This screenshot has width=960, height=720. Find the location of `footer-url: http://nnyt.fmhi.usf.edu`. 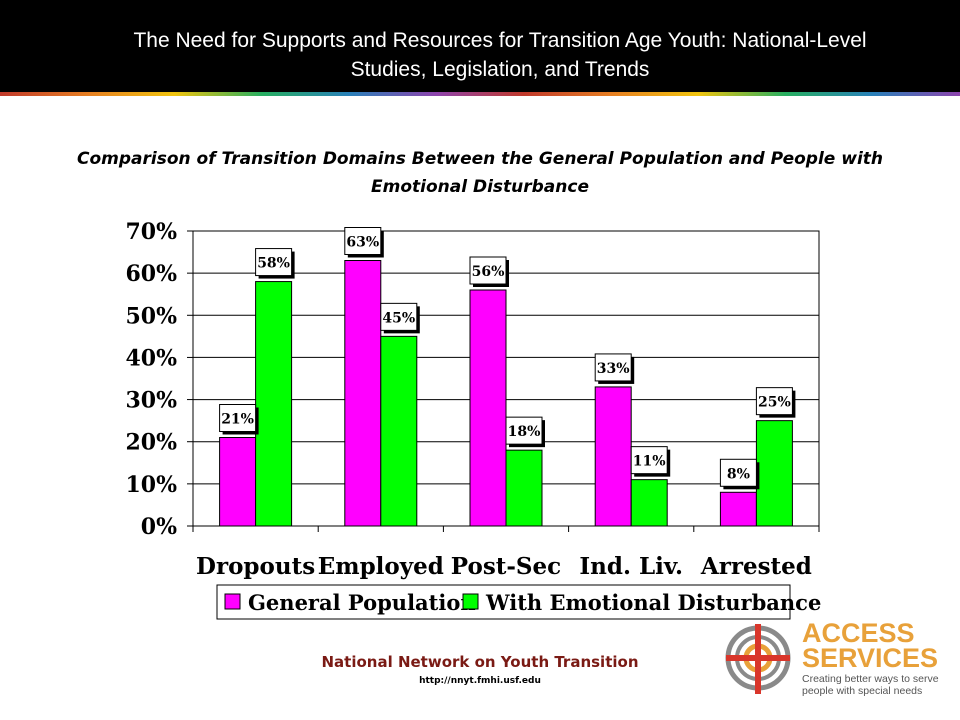

footer-url: http://nnyt.fmhi.usf.edu is located at coordinates (480, 681).